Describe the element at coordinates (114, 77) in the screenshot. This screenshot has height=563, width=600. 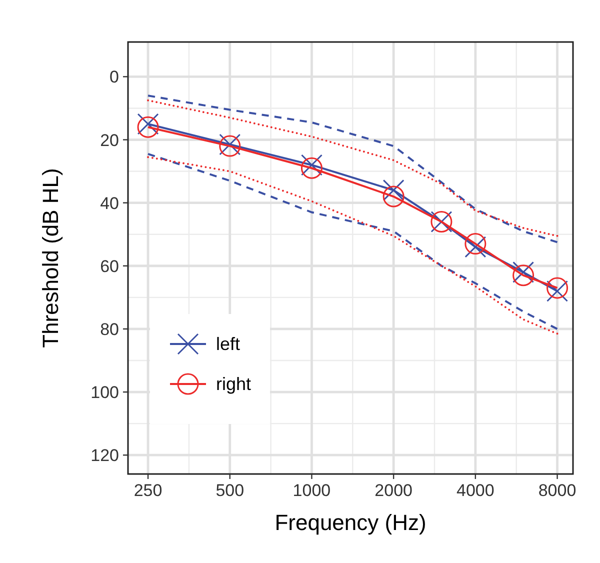
I see `y-tick-label: 0` at that location.